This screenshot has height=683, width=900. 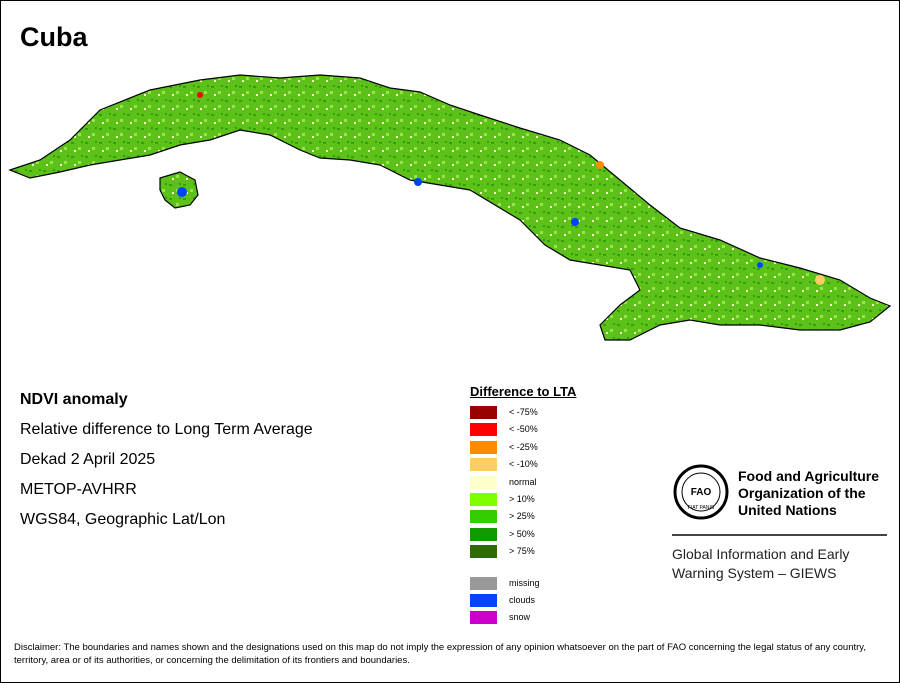 I want to click on legend-item: > 50%, so click(x=523, y=534).